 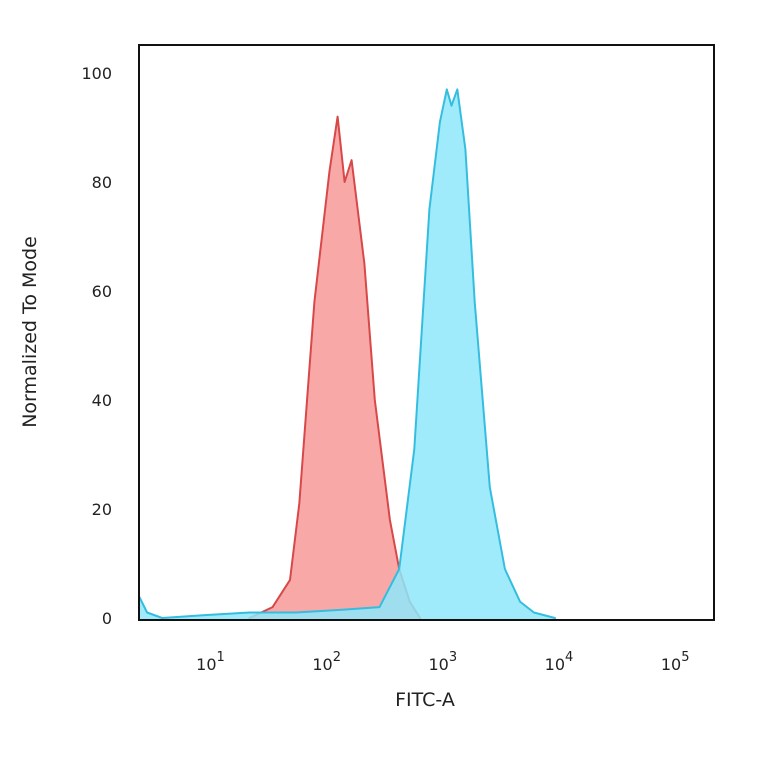 I want to click on x-tick-label: 10⁵, so click(x=675, y=662).